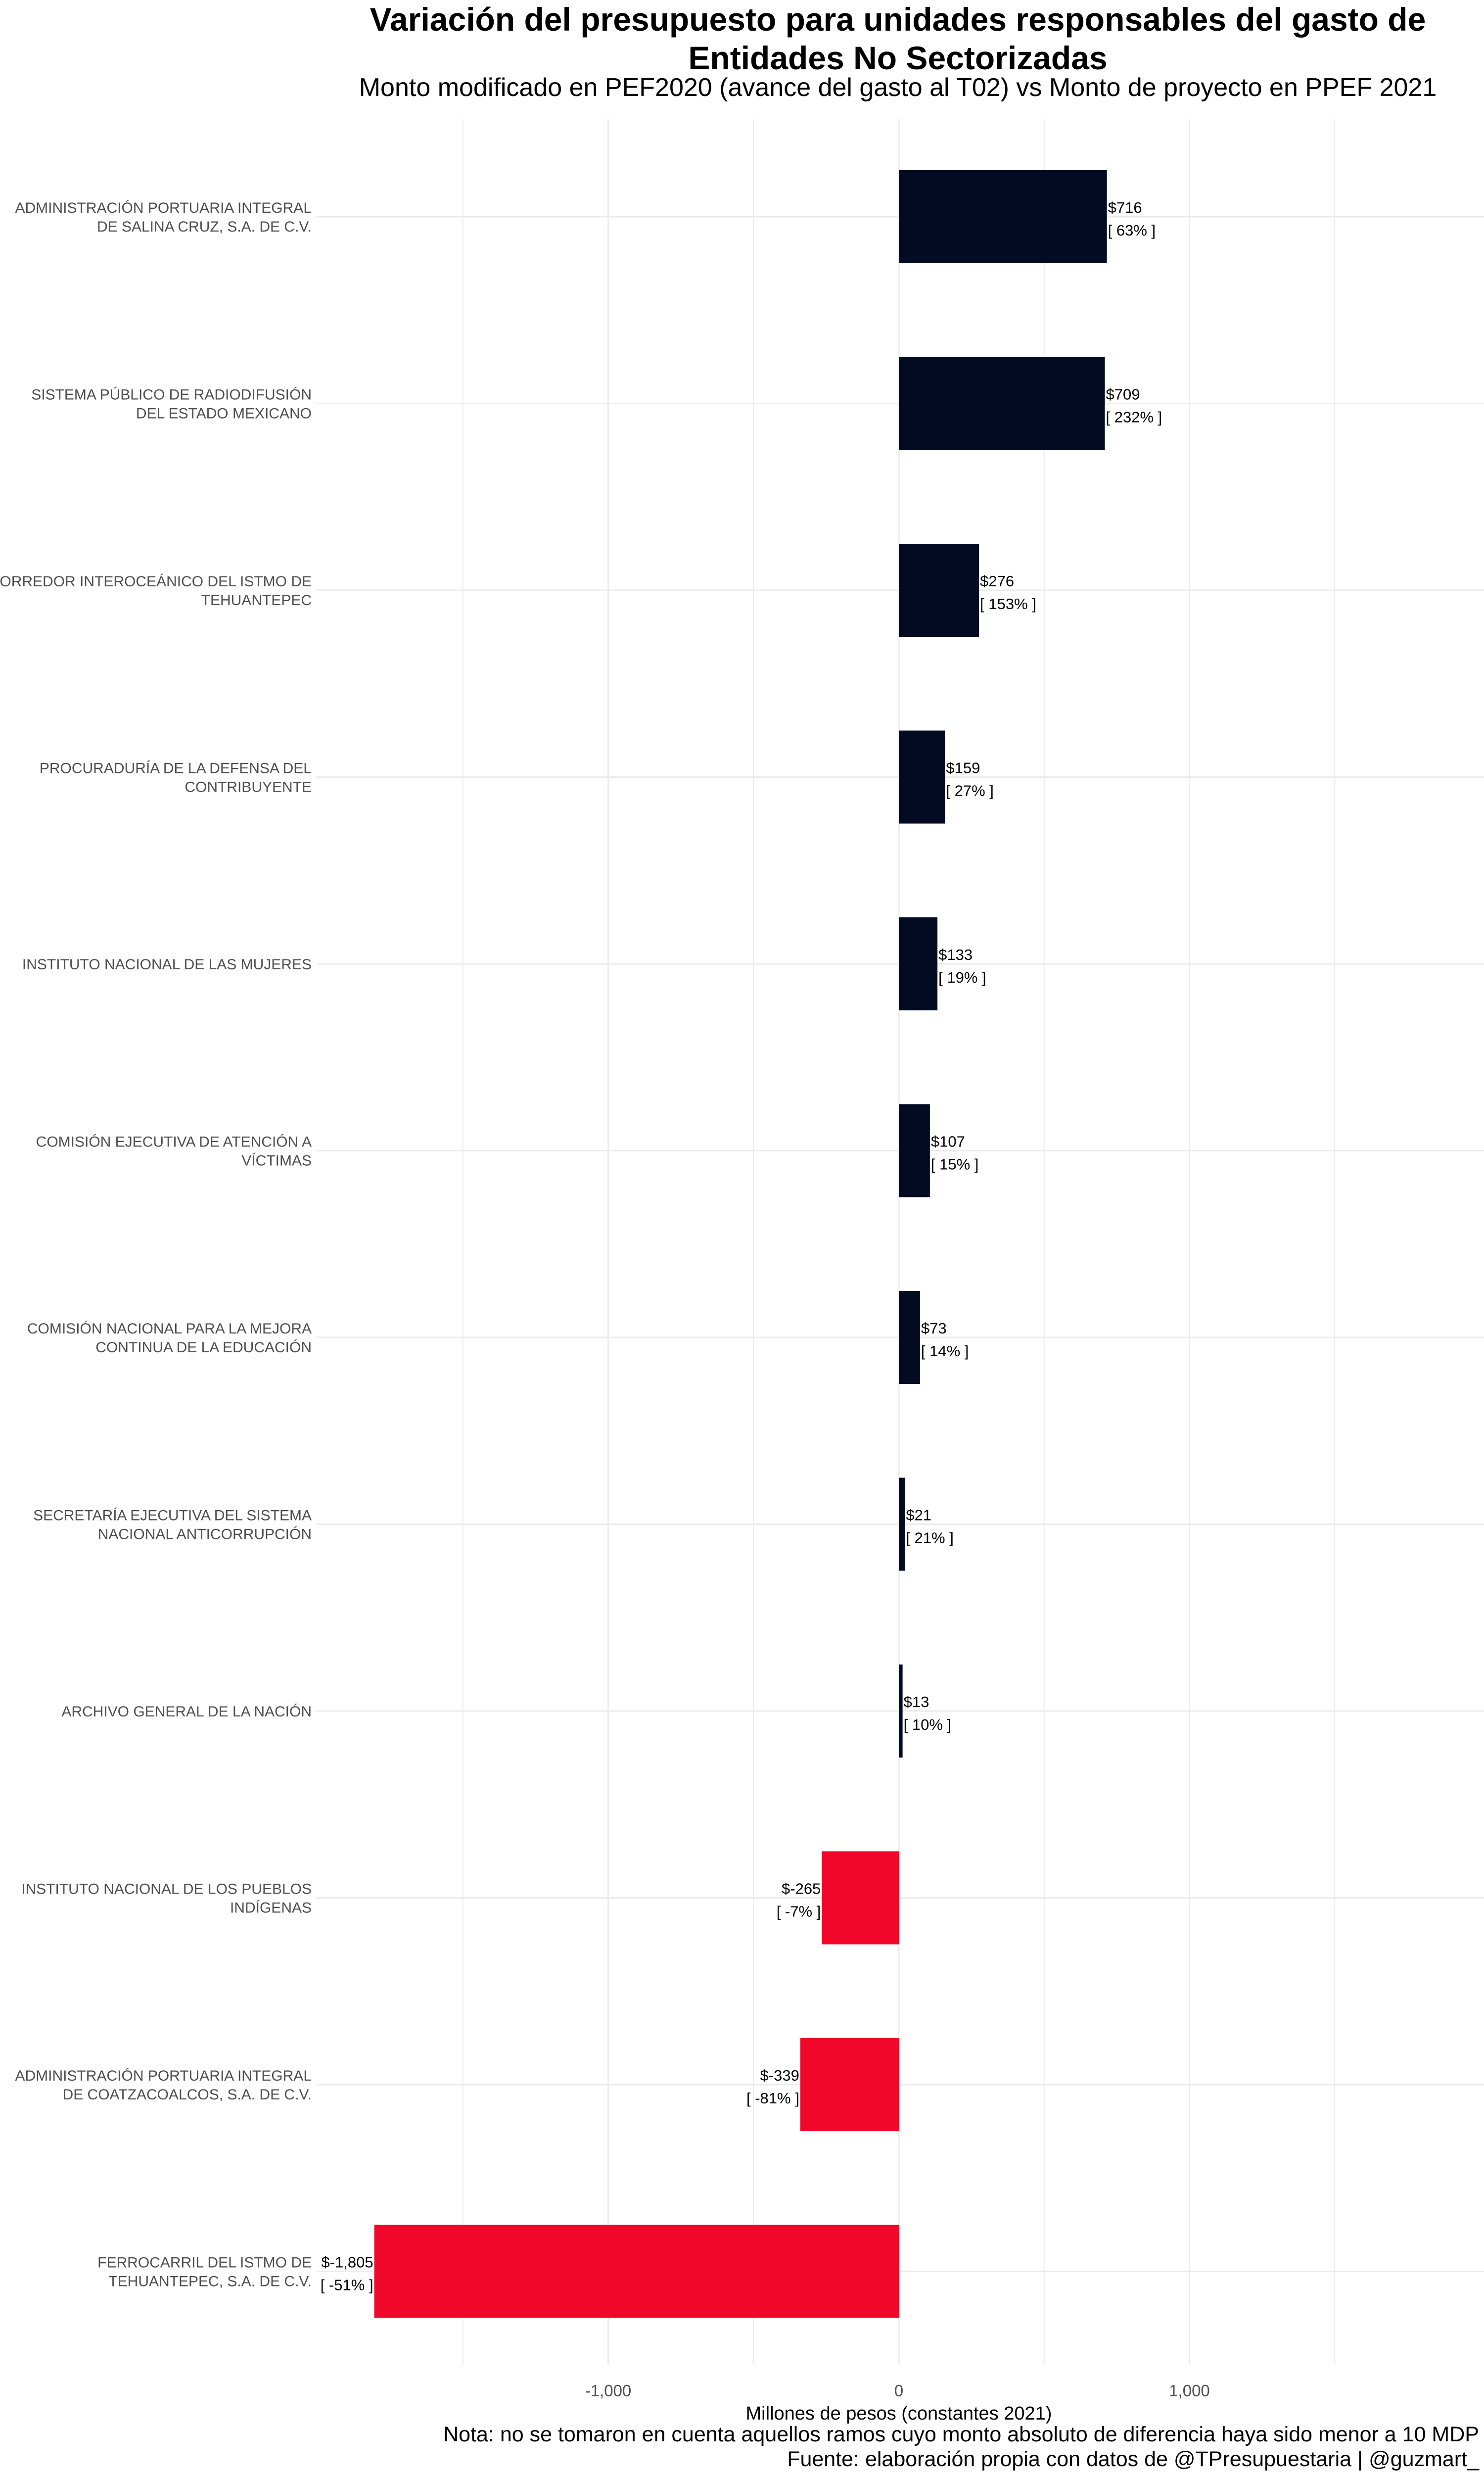 The image size is (1484, 2474). What do you see at coordinates (898, 58) in the screenshot?
I see `chart-title-line-2: Entidades No Sectorizadas` at bounding box center [898, 58].